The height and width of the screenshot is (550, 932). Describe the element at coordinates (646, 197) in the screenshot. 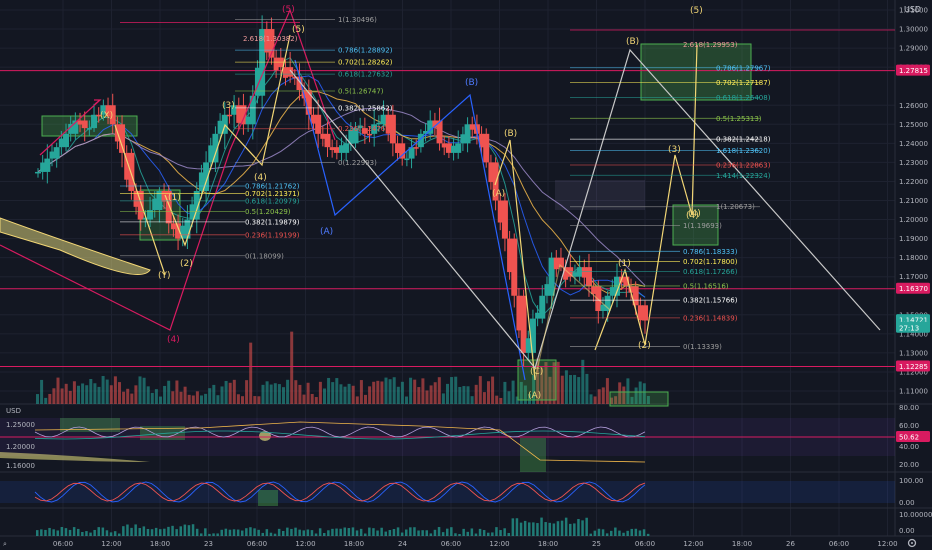

I see `projected-wave` at that location.